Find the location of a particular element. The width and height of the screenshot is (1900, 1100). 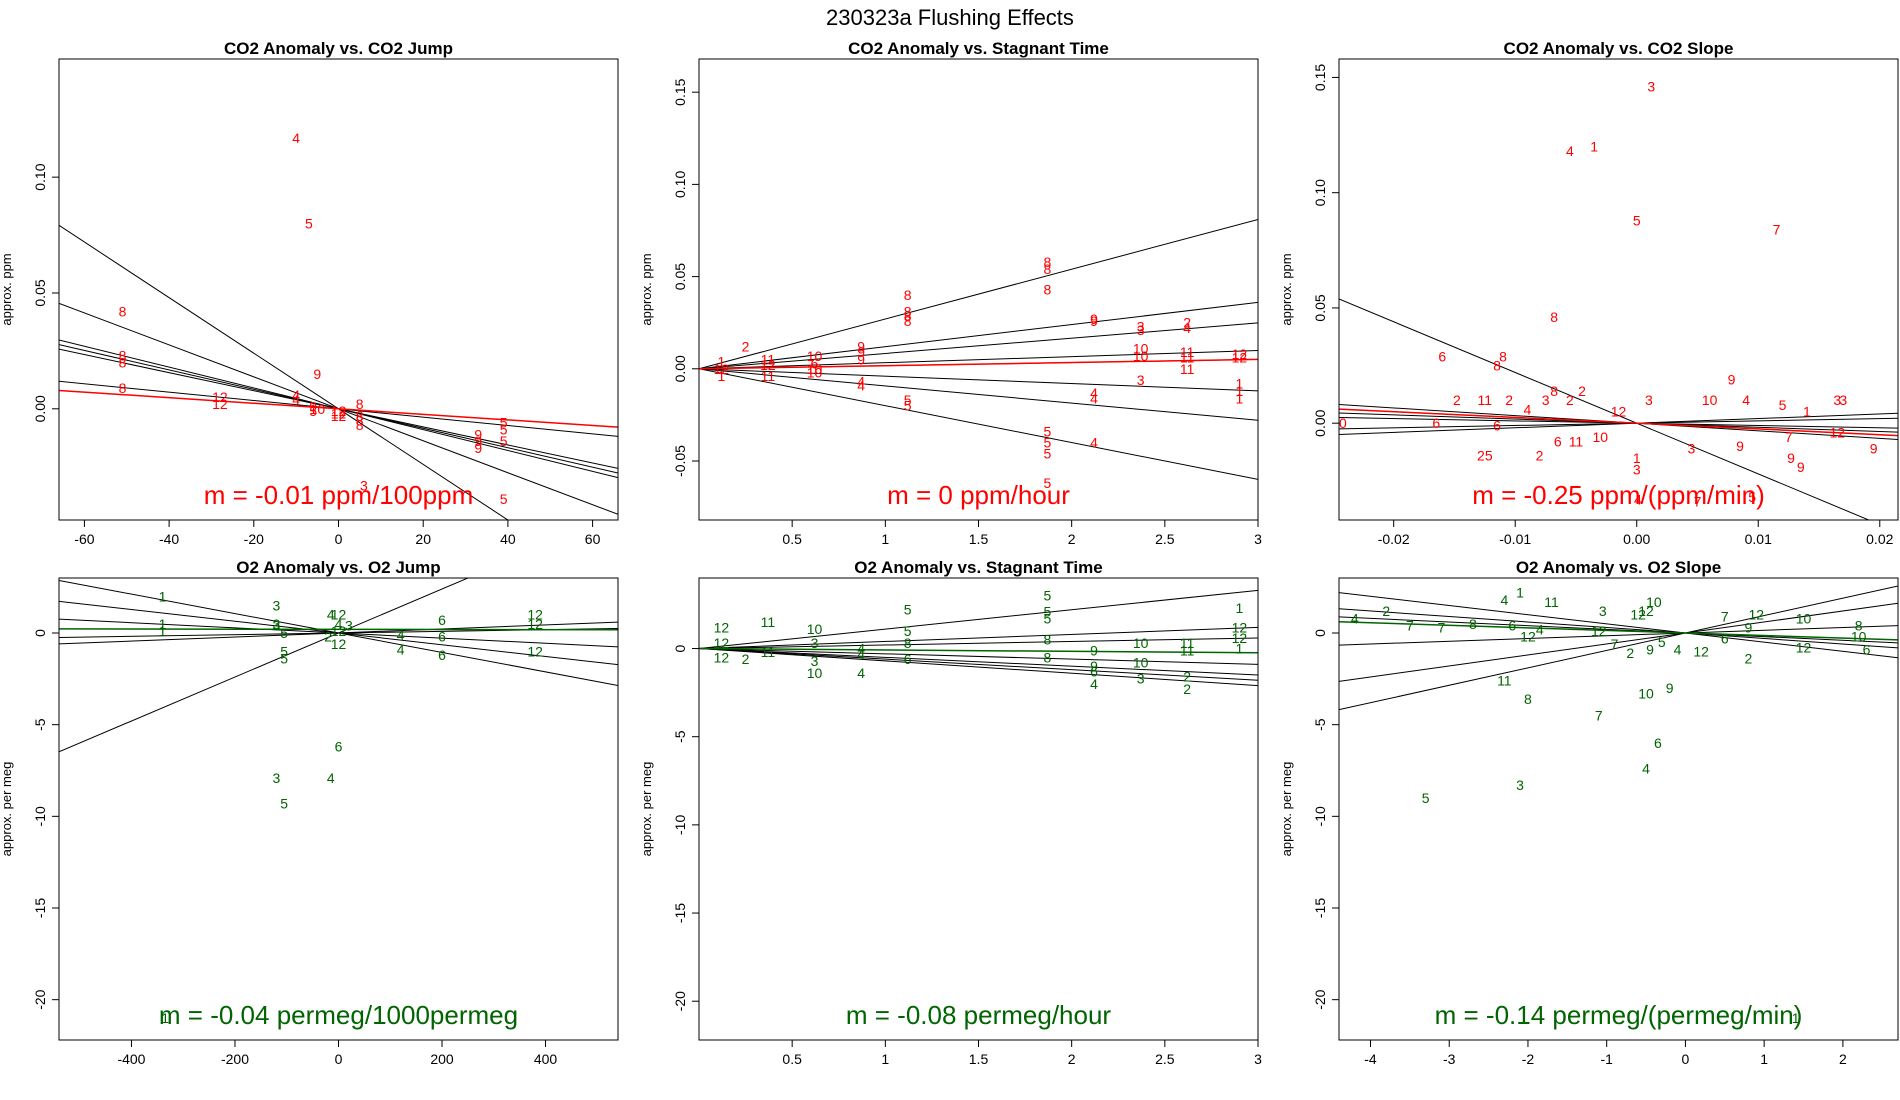

chart-title: CO2 Anomaly vs. Stagnant Time is located at coordinates (978, 48).